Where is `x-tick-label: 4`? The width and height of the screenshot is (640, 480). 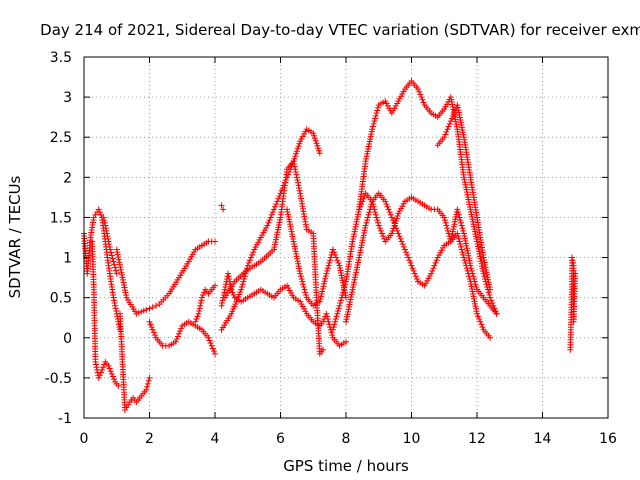
x-tick-label: 4 is located at coordinates (215, 439).